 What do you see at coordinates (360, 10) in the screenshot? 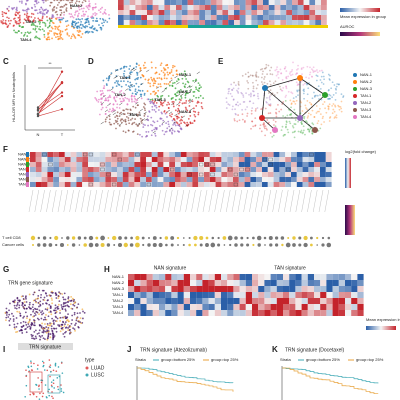
I see `colorbar` at bounding box center [360, 10].